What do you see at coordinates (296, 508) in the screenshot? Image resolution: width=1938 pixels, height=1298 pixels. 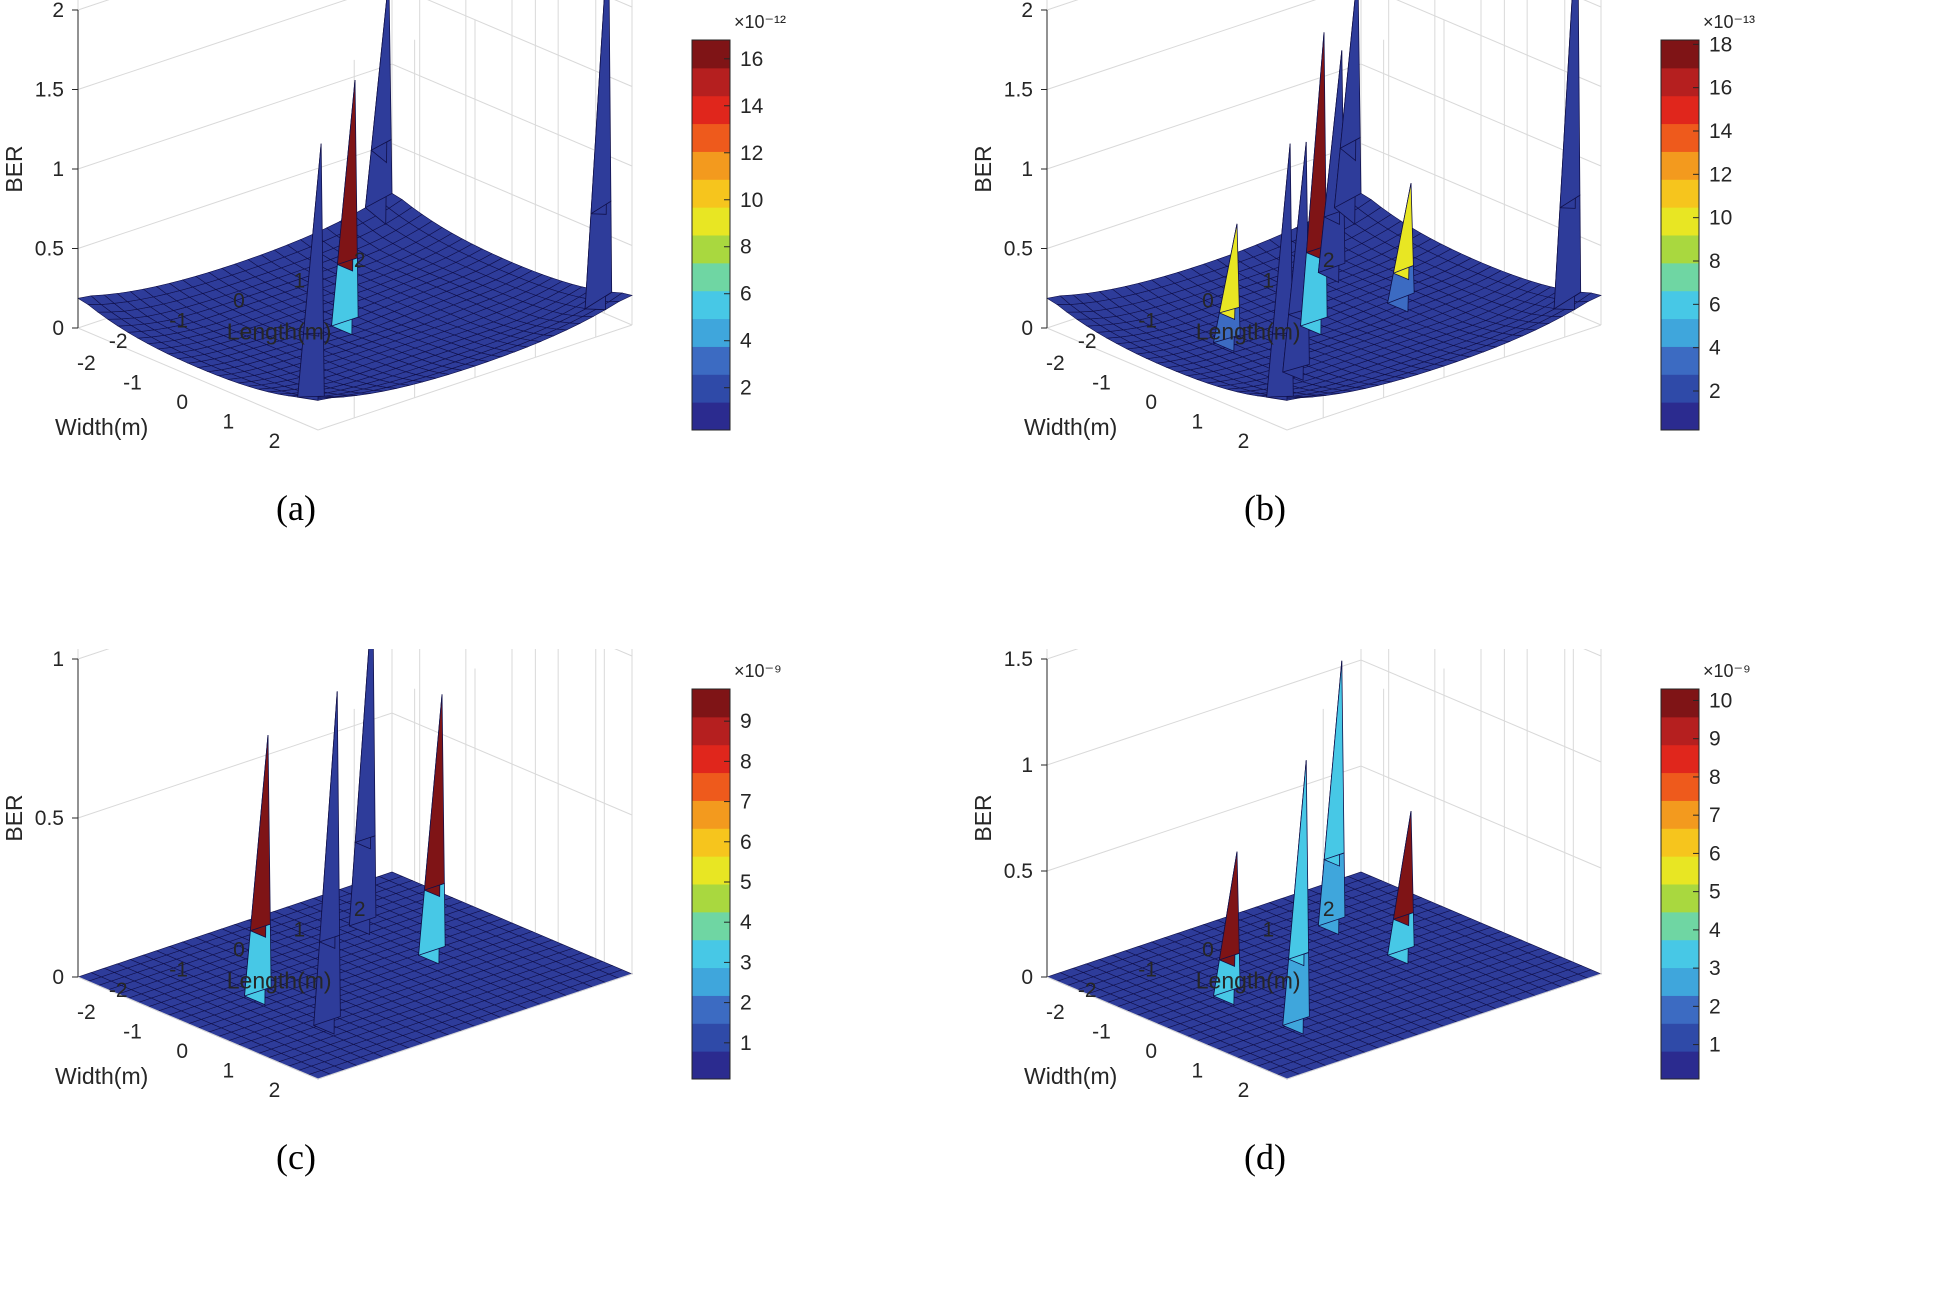 I see `panel-caption: (a)` at bounding box center [296, 508].